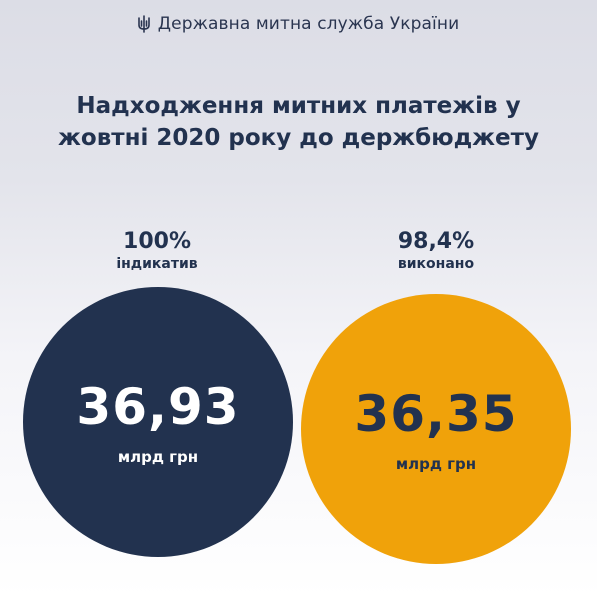 The width and height of the screenshot is (597, 597). I want to click on completed-label: виконано, so click(436, 264).